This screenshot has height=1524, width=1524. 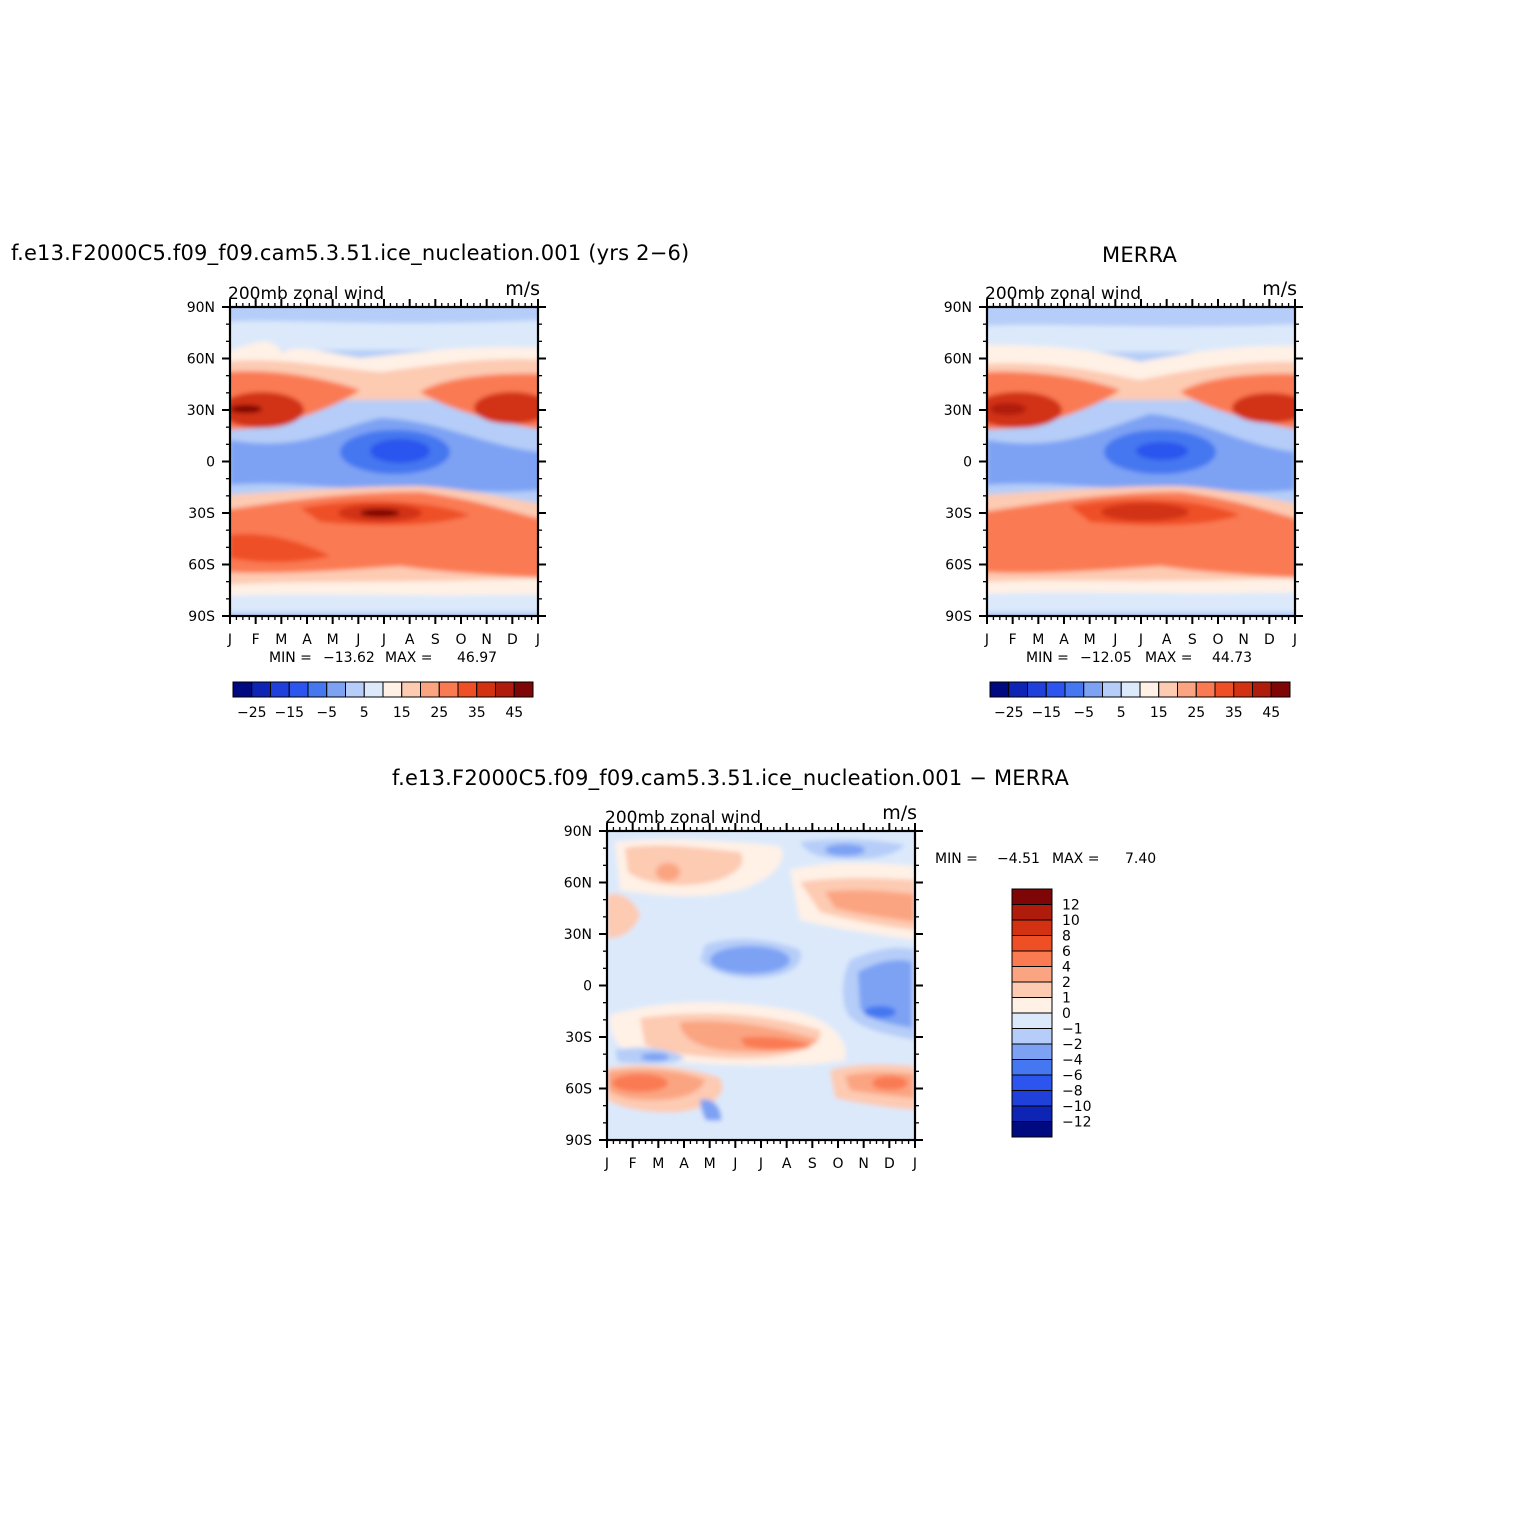 What do you see at coordinates (201, 617) in the screenshot?
I see `model-ytick-label: 90S` at bounding box center [201, 617].